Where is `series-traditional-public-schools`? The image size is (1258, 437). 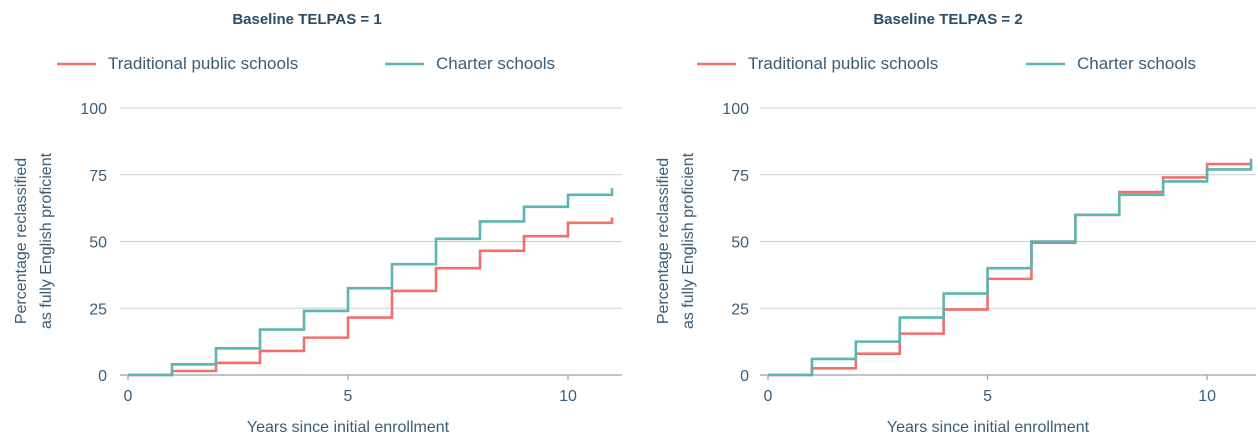
series-traditional-public-schools is located at coordinates (371, 297).